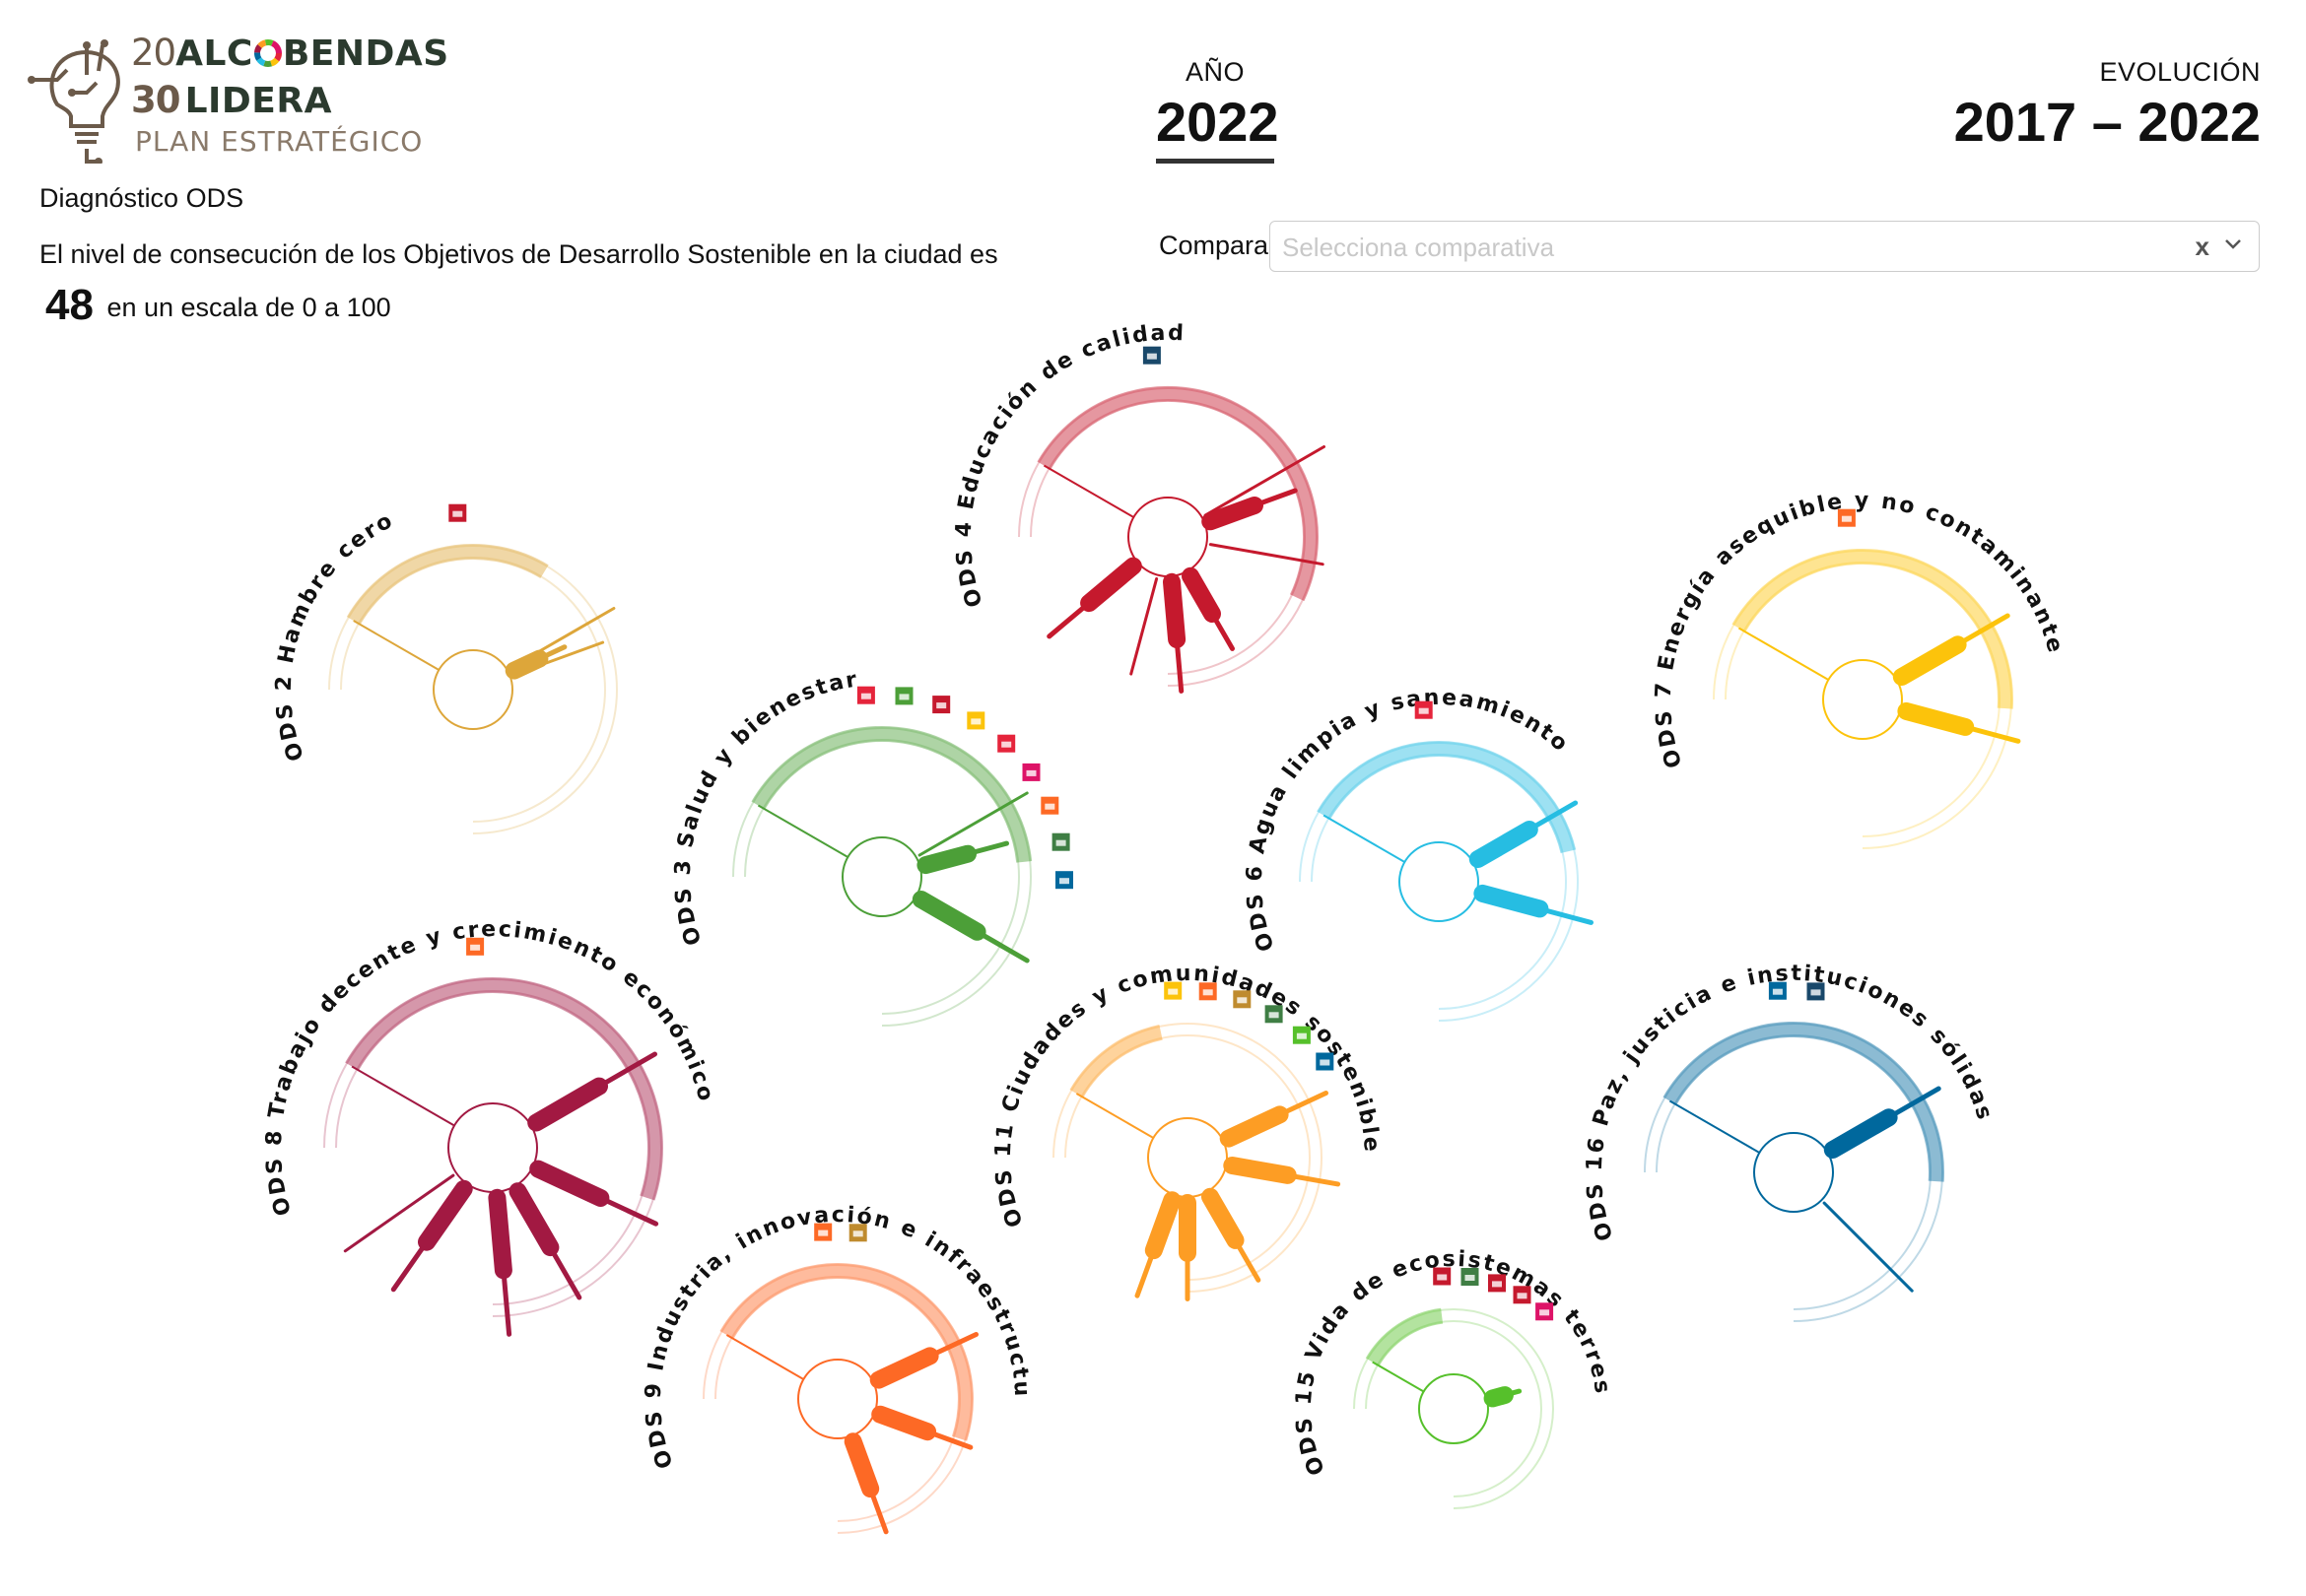 The height and width of the screenshot is (1596, 2306). I want to click on ods6-start-line, so click(1364, 839).